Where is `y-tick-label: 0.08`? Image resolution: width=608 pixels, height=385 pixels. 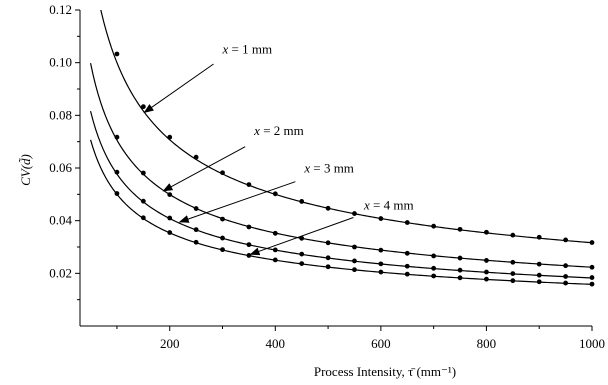 y-tick-label: 0.08 is located at coordinates (60, 114).